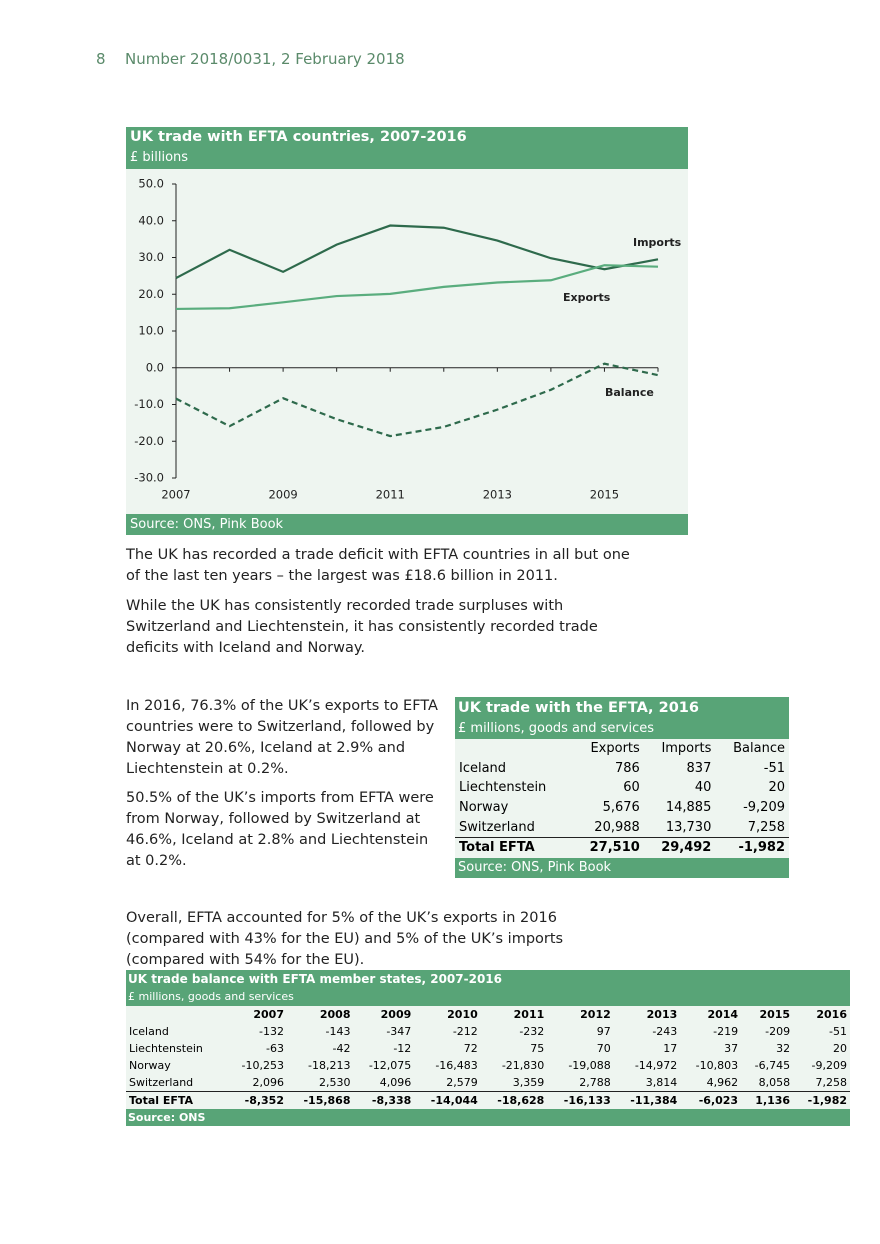  What do you see at coordinates (589, 1065) in the screenshot?
I see `cell: -19,088` at bounding box center [589, 1065].